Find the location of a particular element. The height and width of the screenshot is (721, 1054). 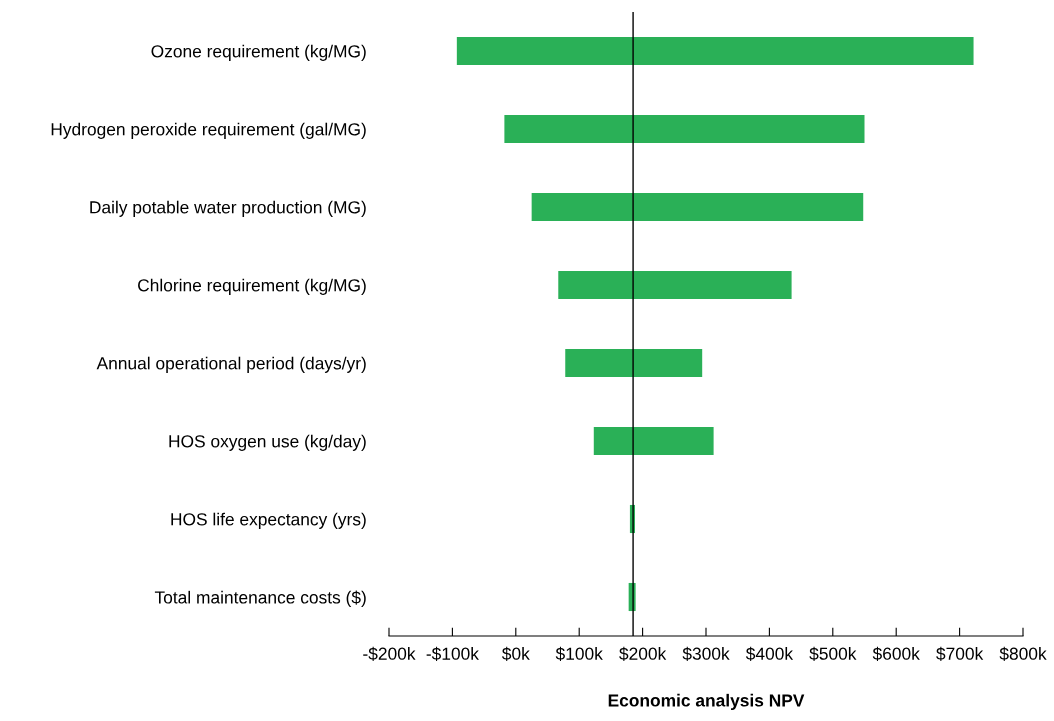

y-tick-label: HOS life expectancy (yrs) is located at coordinates (268, 520).